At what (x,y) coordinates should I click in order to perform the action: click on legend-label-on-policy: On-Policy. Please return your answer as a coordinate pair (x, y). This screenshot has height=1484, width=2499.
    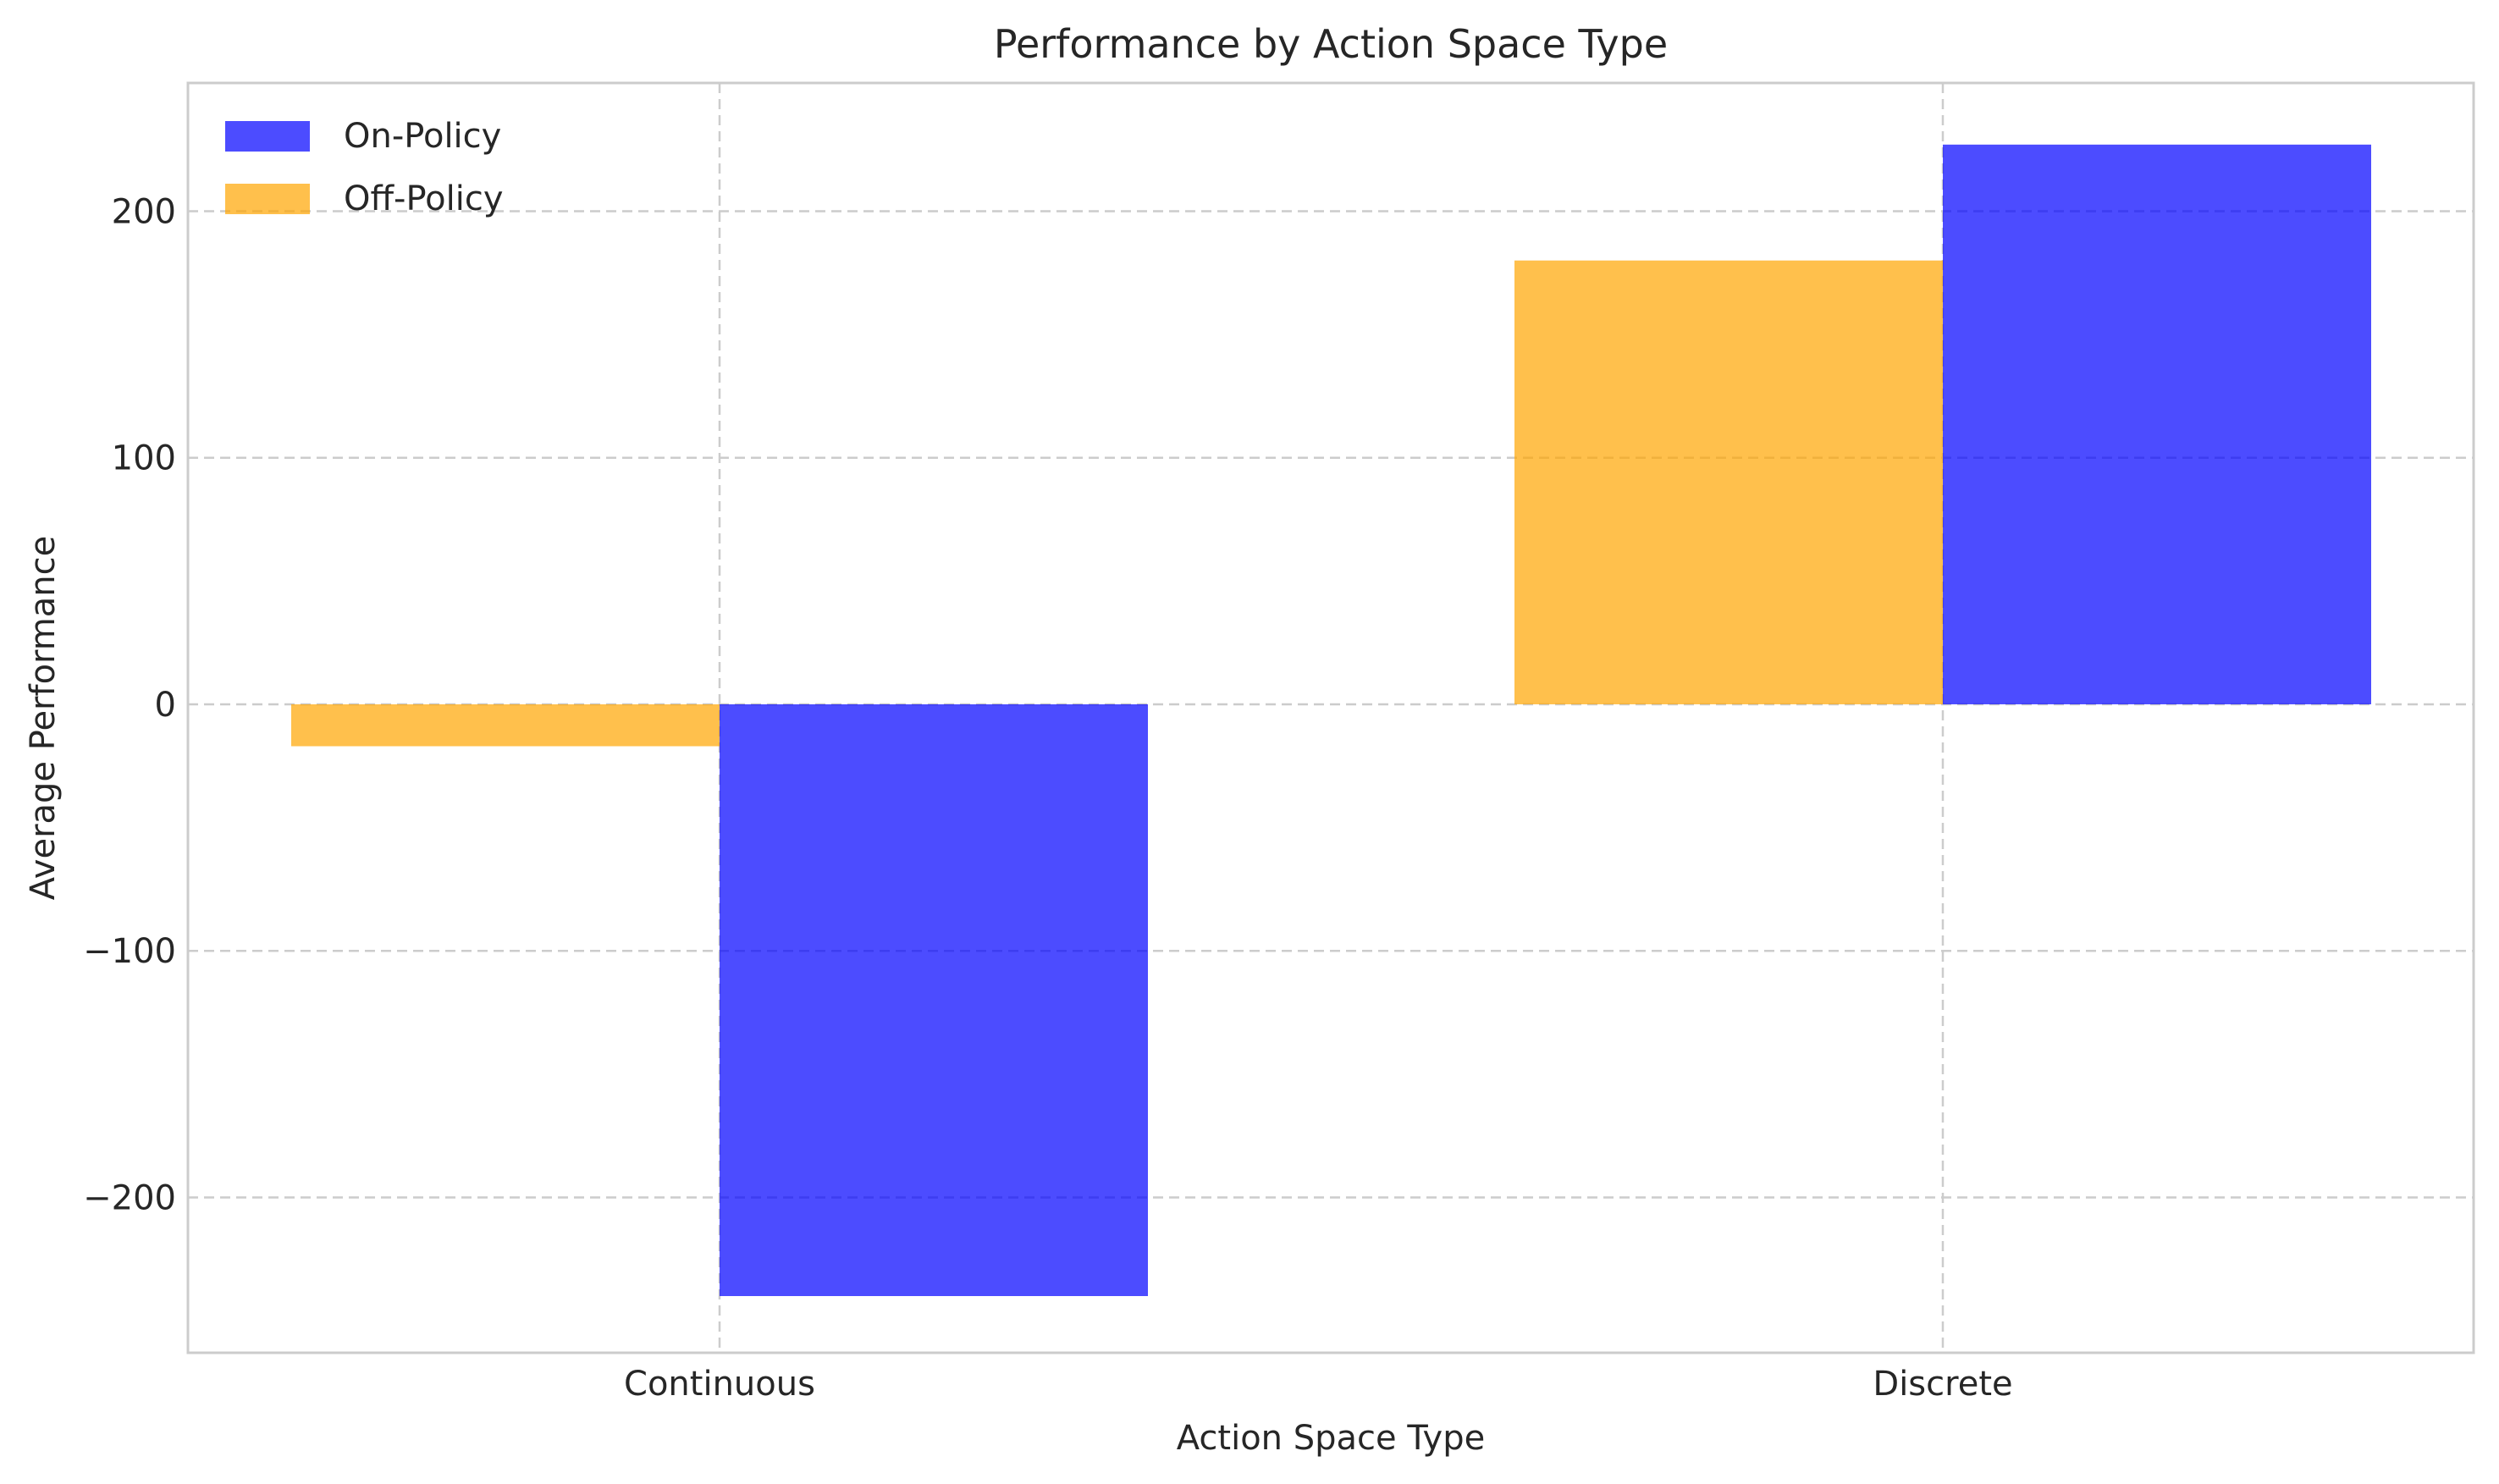
    Looking at the image, I should click on (422, 136).